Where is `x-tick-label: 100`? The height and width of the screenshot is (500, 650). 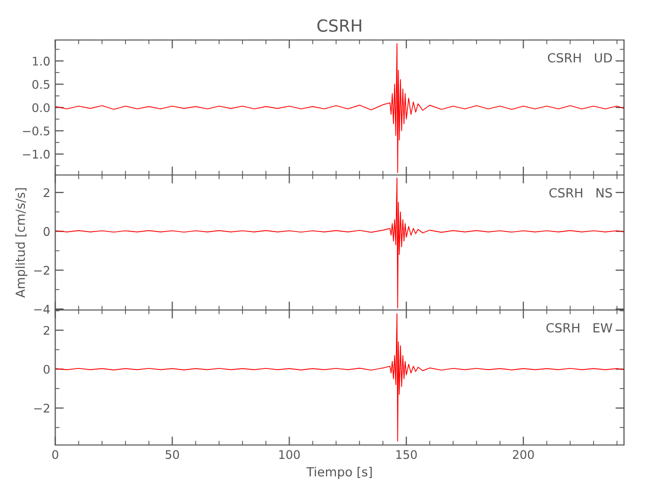
x-tick-label: 100 is located at coordinates (289, 454).